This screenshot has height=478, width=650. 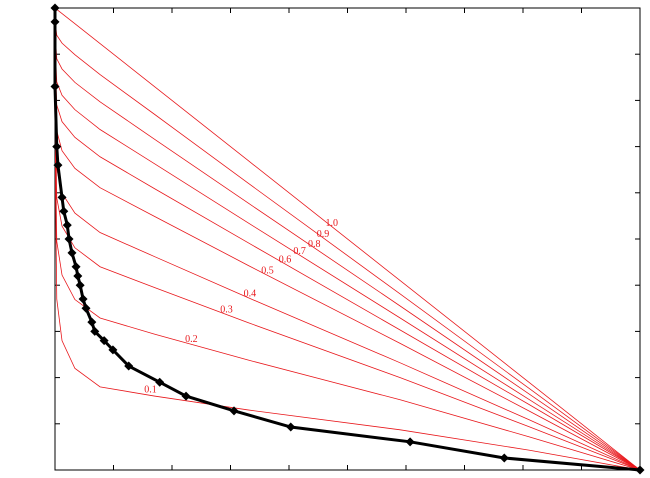 What do you see at coordinates (226, 309) in the screenshot?
I see `curve-label: 0.3` at bounding box center [226, 309].